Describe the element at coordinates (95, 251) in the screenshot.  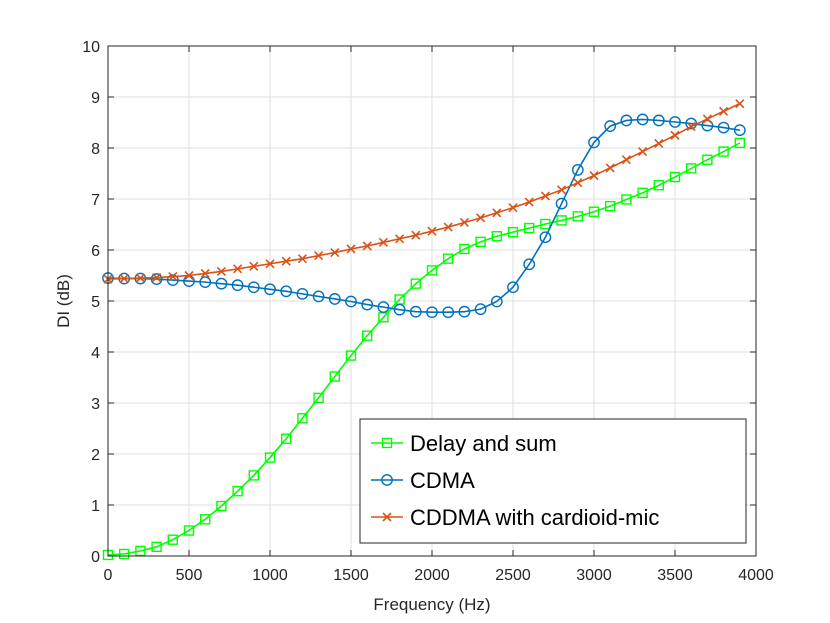
I see `y-tick-label: 6` at that location.